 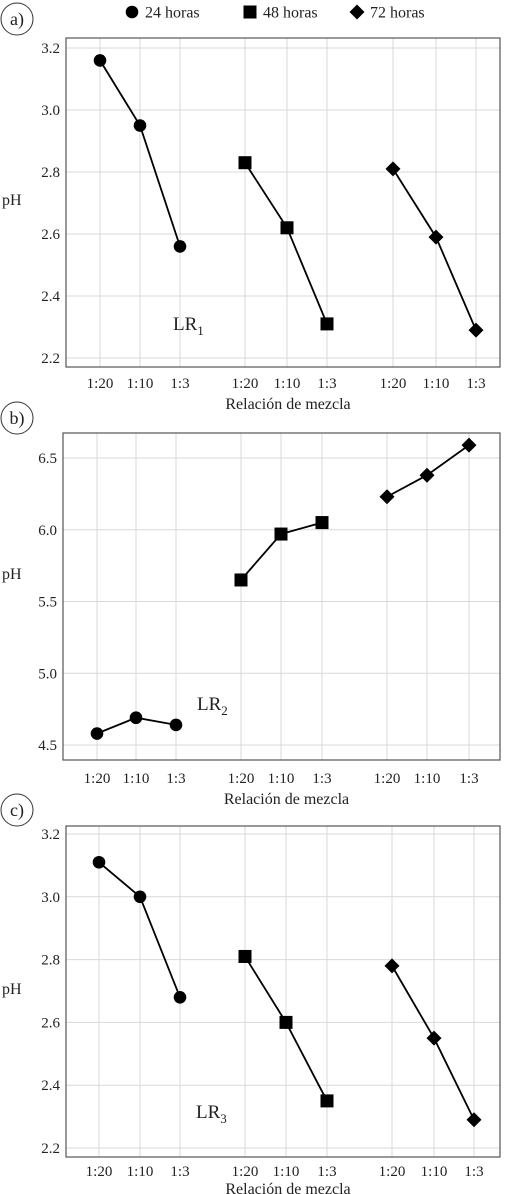 I want to click on legend-item-3: 72 horas, so click(x=387, y=13).